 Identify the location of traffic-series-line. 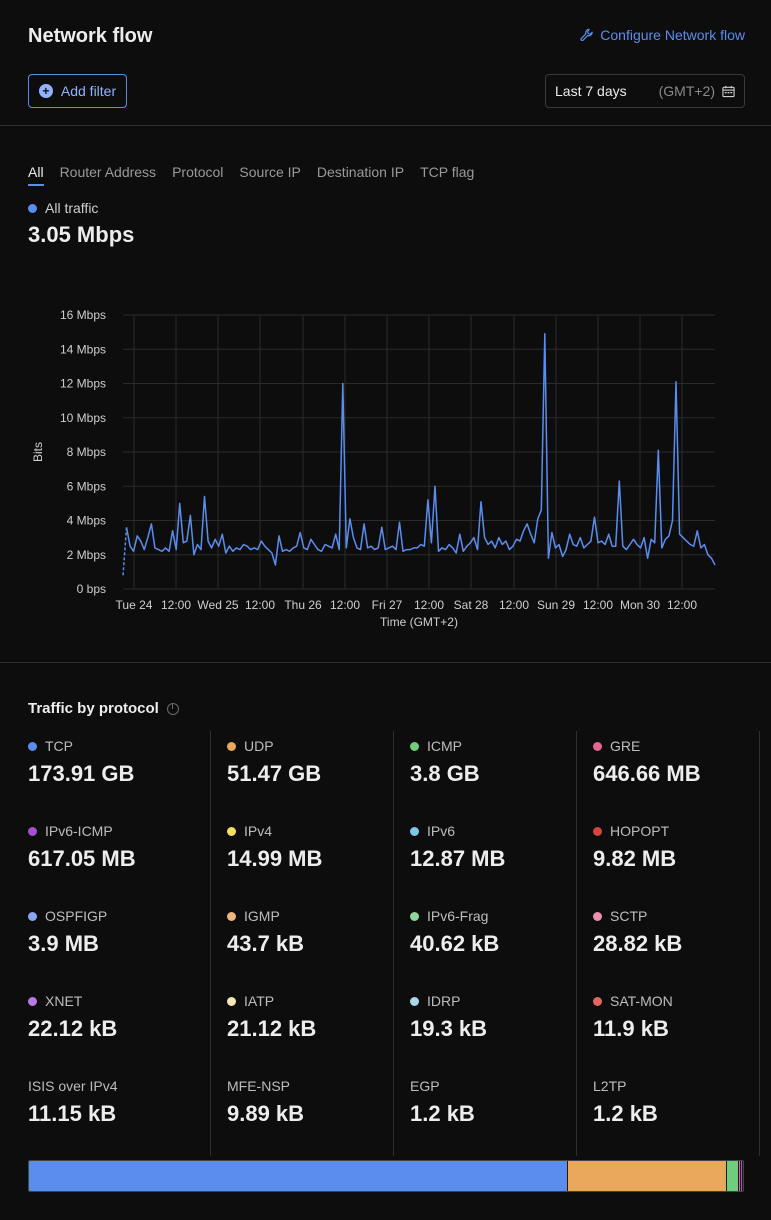
(420, 449).